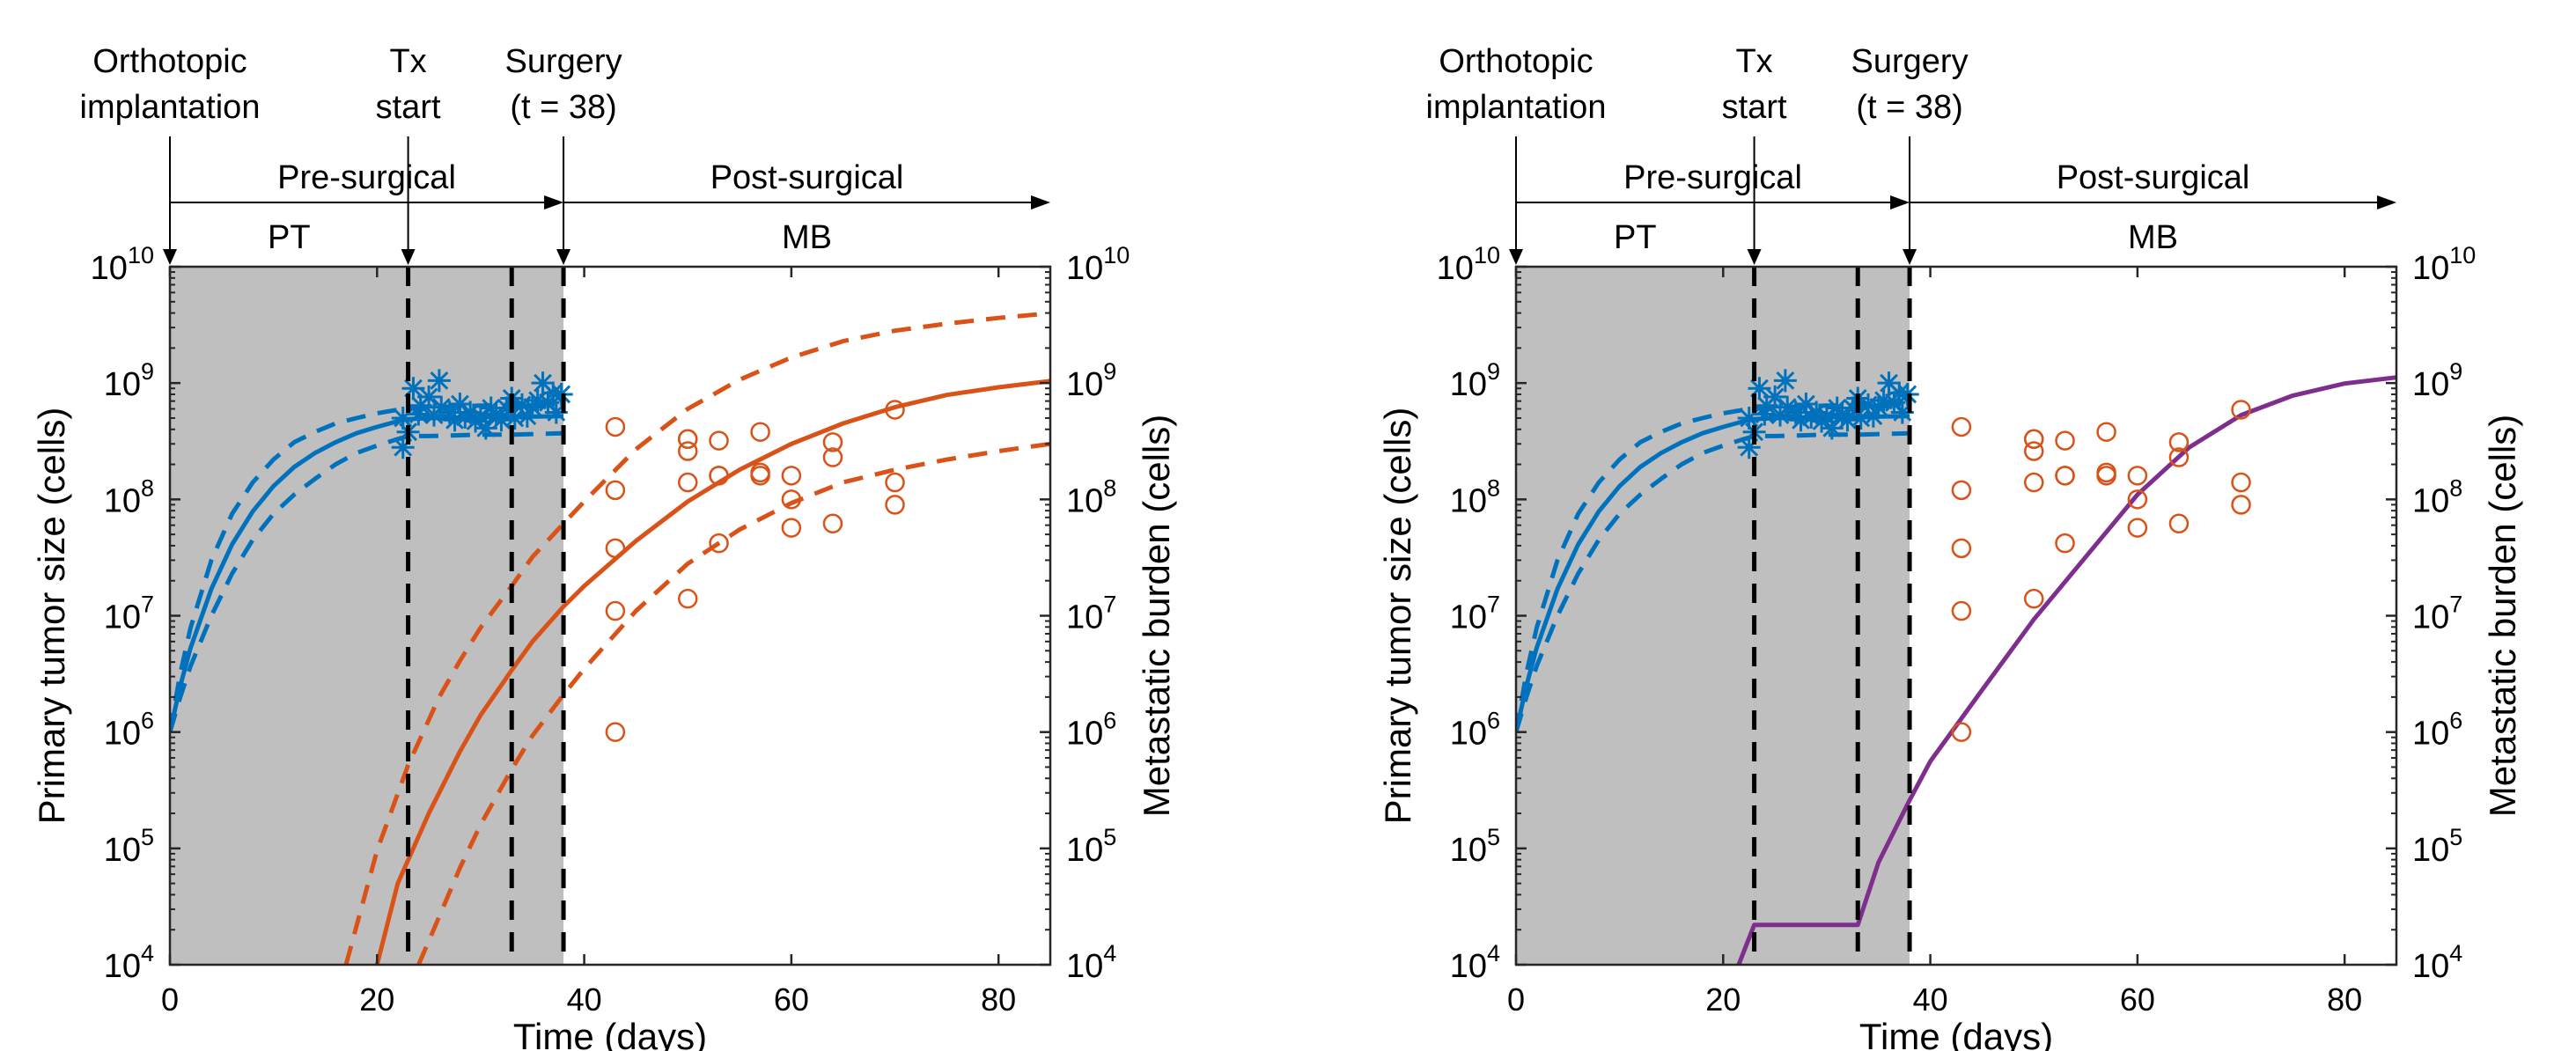  I want to click on chart-2-y-tick-label-right: 10⁷, so click(2437, 614).